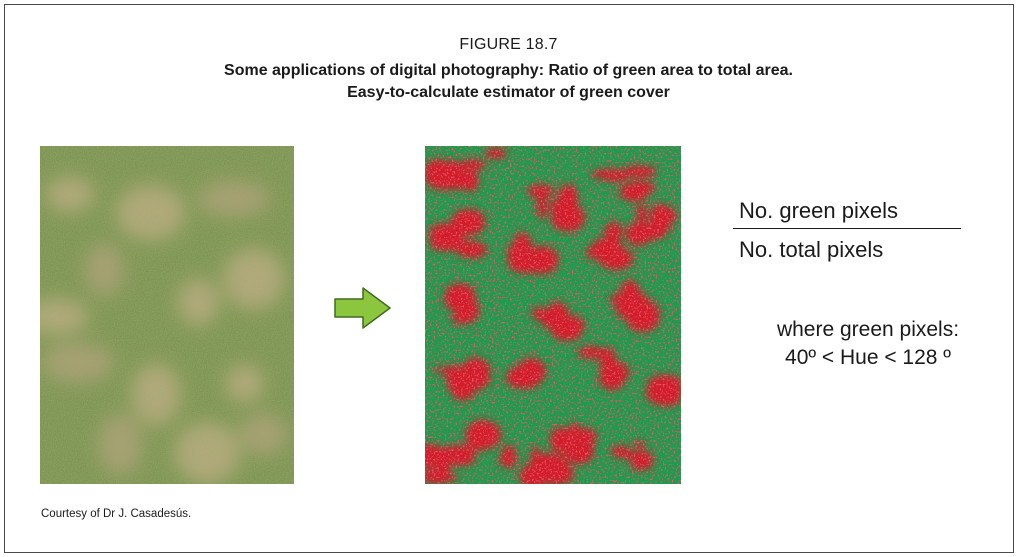 This screenshot has width=1017, height=557. I want to click on pixel-ratio-formula: No. green pixels No. total pixels, so click(850, 230).